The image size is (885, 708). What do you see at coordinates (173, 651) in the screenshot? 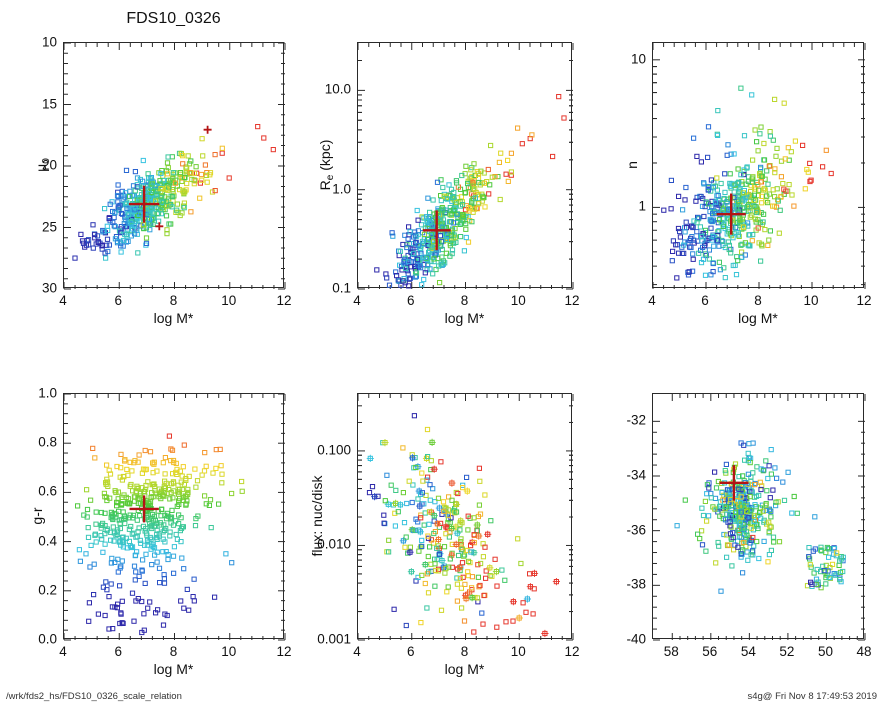
I see `panel-gr-xtick-label: 8` at bounding box center [173, 651].